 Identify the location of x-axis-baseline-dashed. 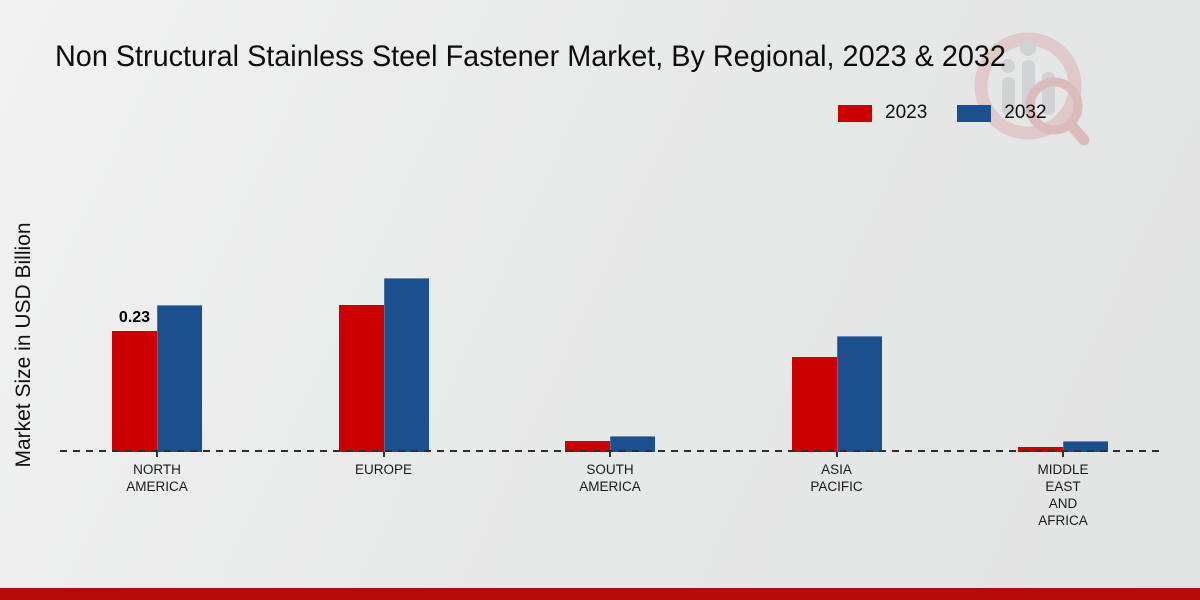
(611, 451).